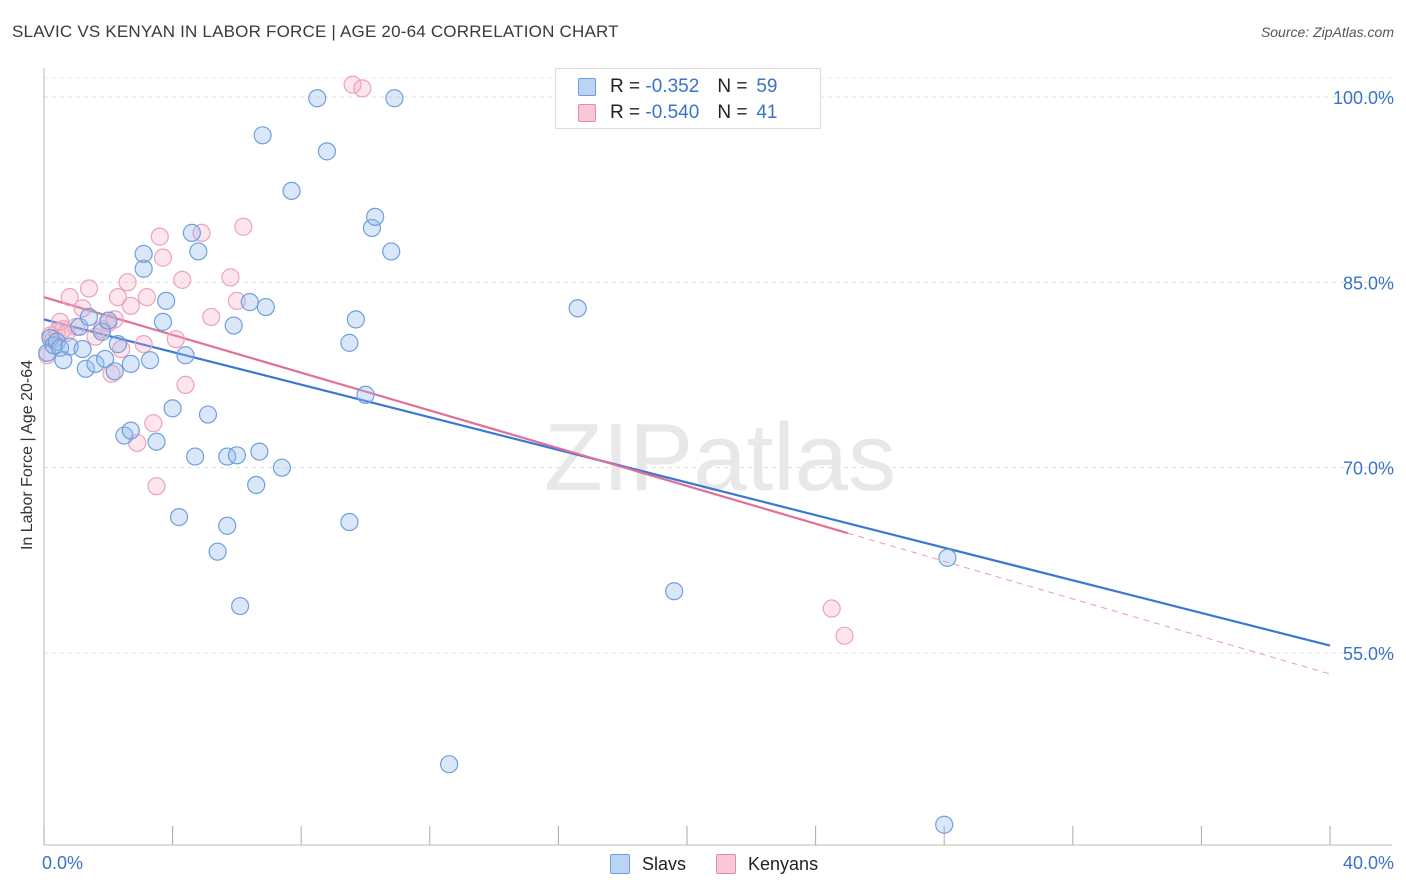 This screenshot has height=892, width=1406. I want to click on kenyans-legend-label: Kenyans, so click(783, 863).